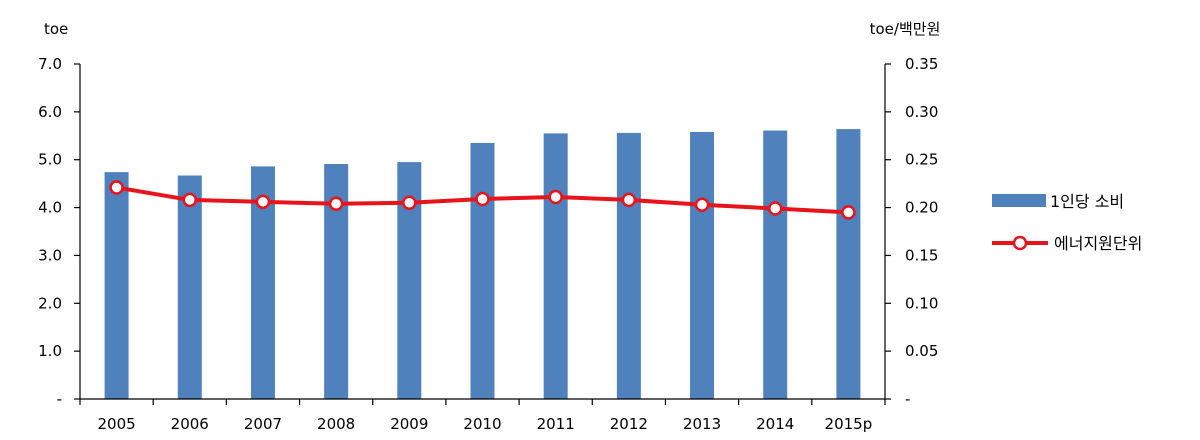  What do you see at coordinates (116, 285) in the screenshot?
I see `bar-2005` at bounding box center [116, 285].